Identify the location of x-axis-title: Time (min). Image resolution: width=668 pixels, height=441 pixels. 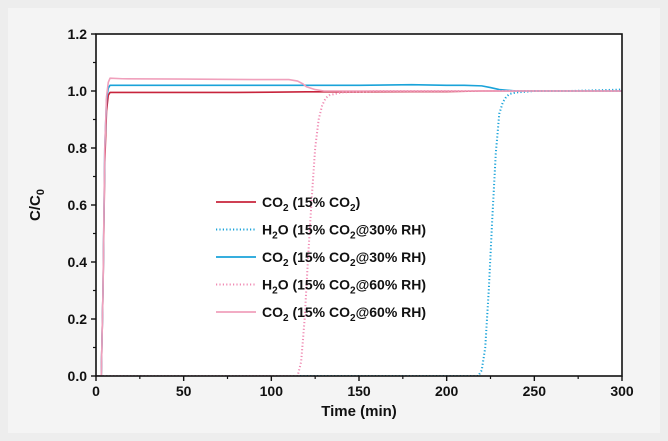
(359, 411).